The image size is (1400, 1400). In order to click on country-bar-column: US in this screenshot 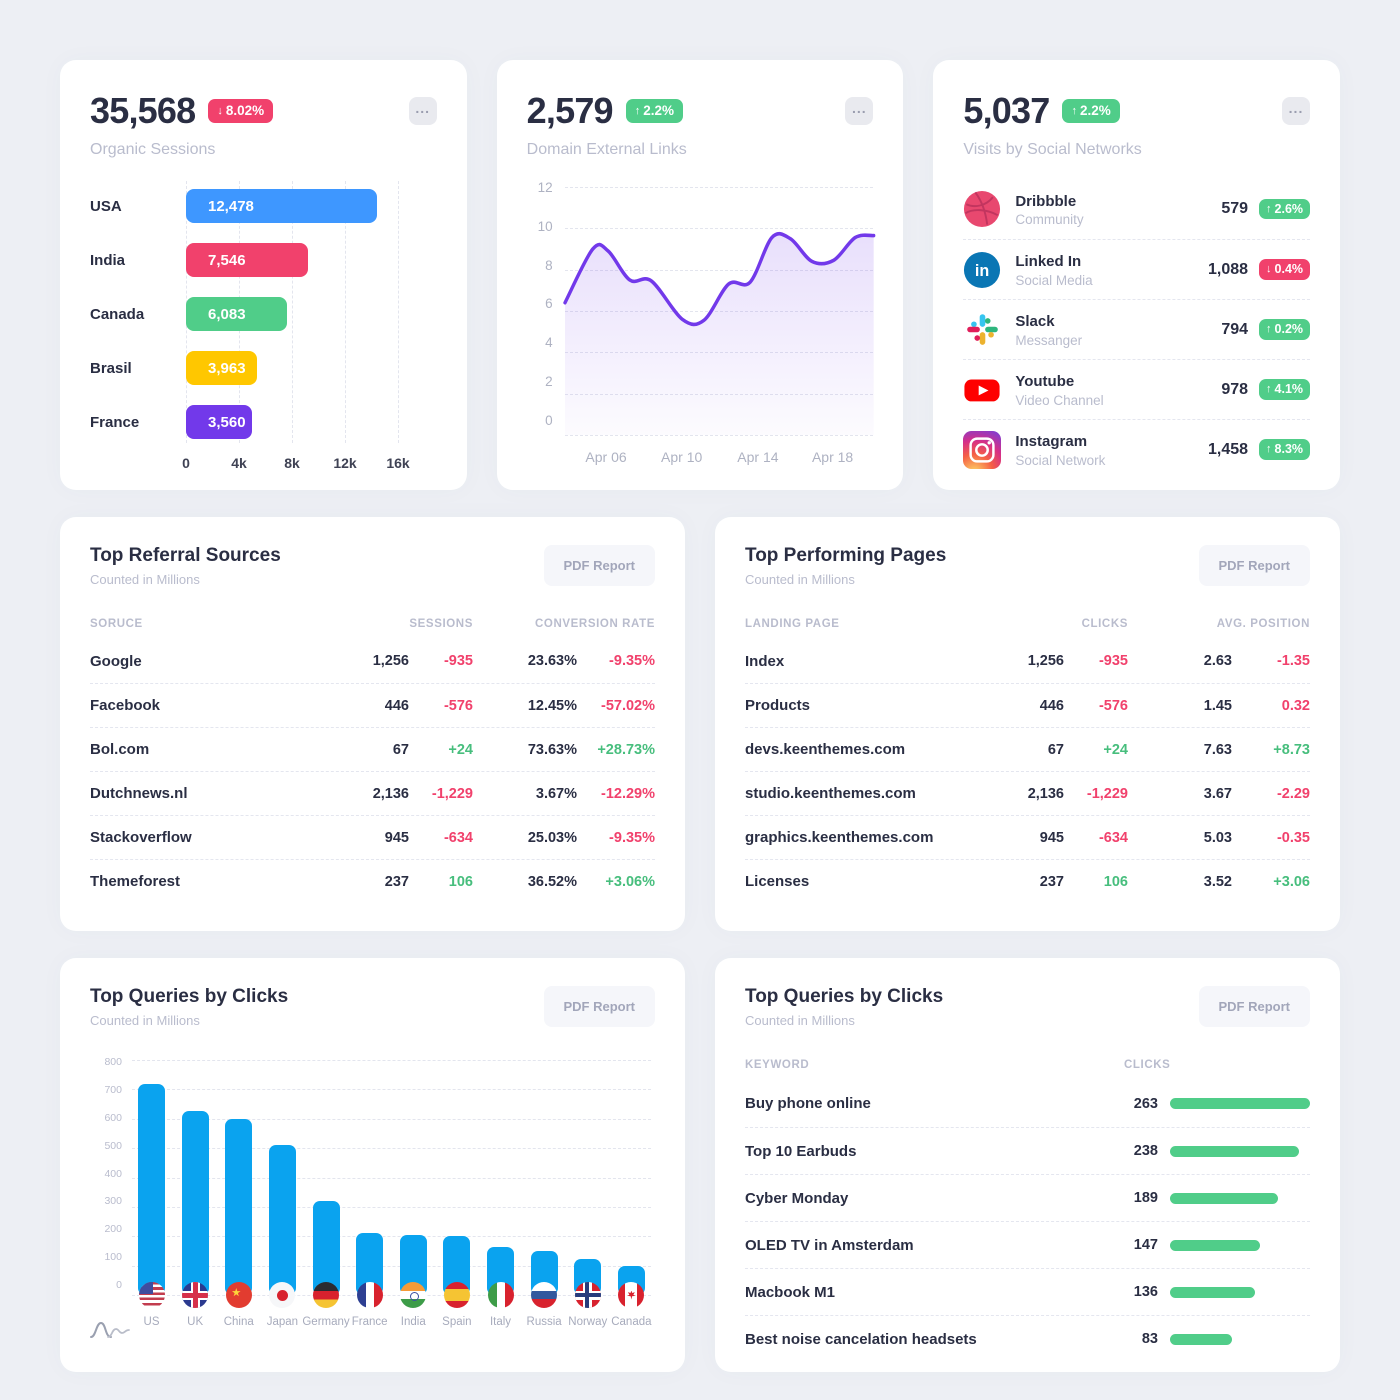, I will do `click(151, 1205)`.